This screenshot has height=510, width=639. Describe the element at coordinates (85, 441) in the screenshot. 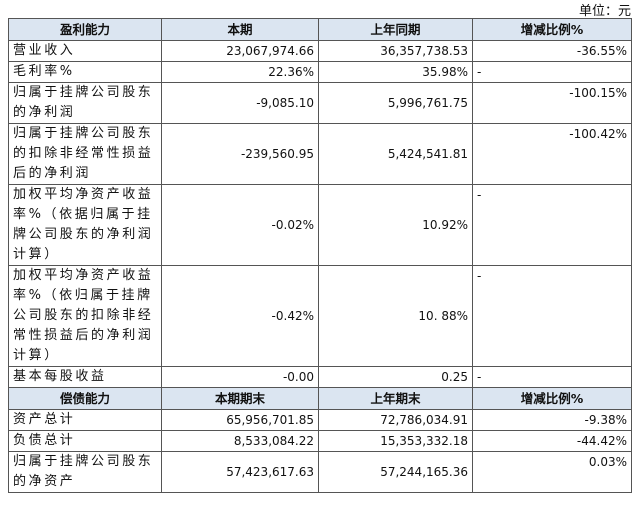

I see `row-label: 负债总计` at that location.